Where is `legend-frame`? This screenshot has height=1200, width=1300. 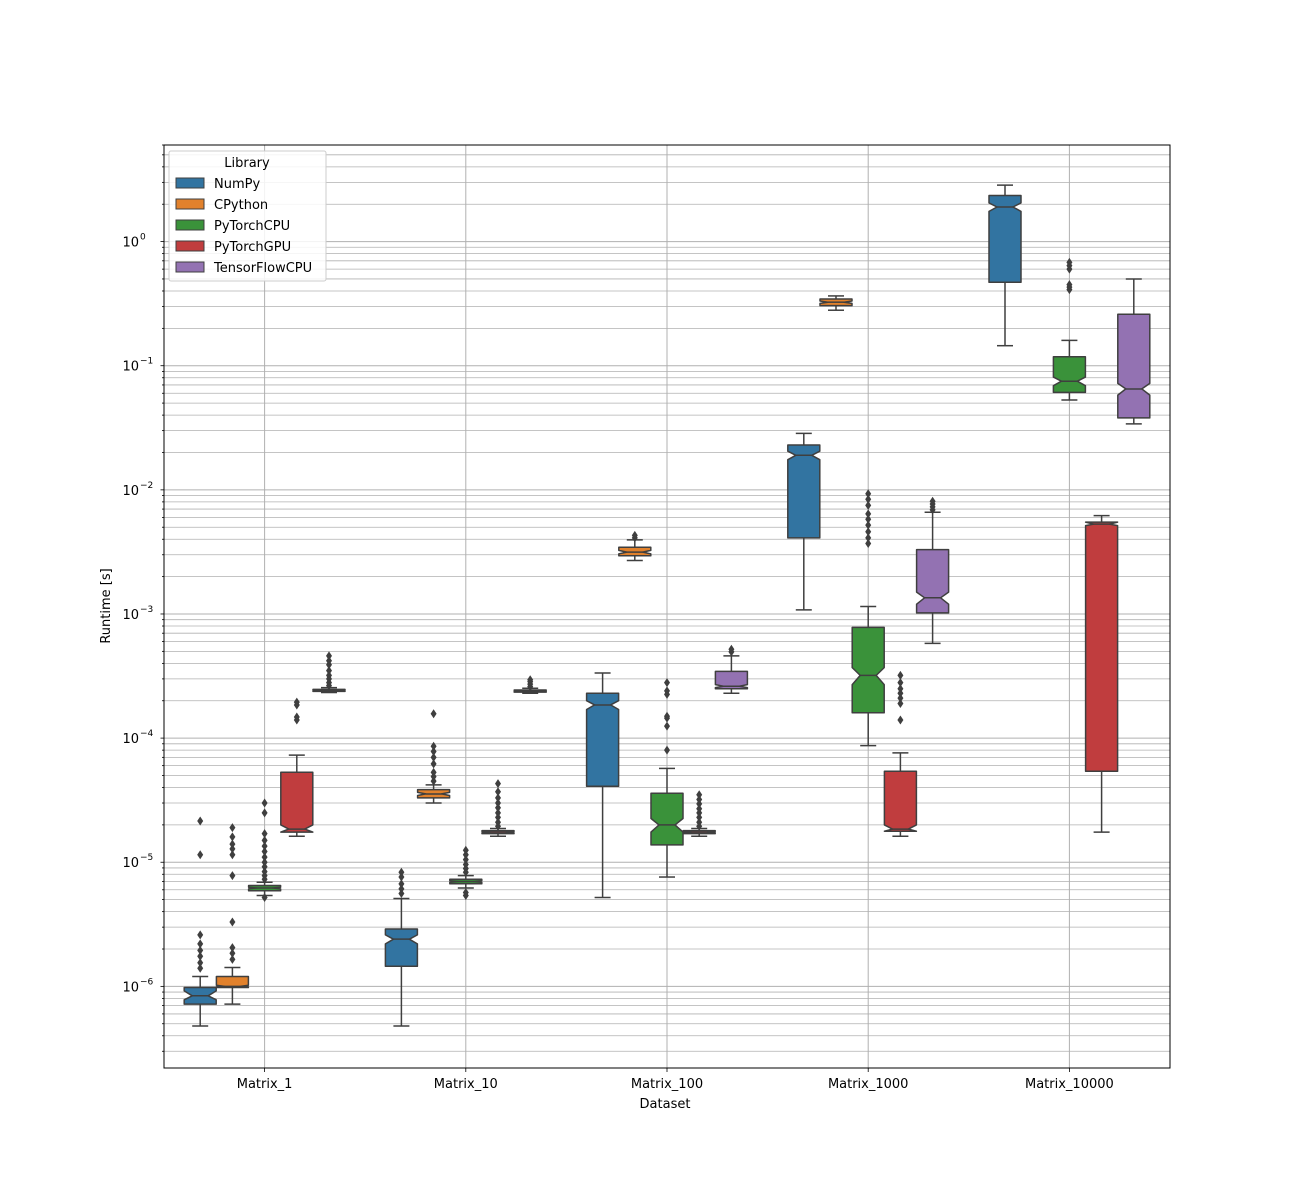 legend-frame is located at coordinates (247, 216).